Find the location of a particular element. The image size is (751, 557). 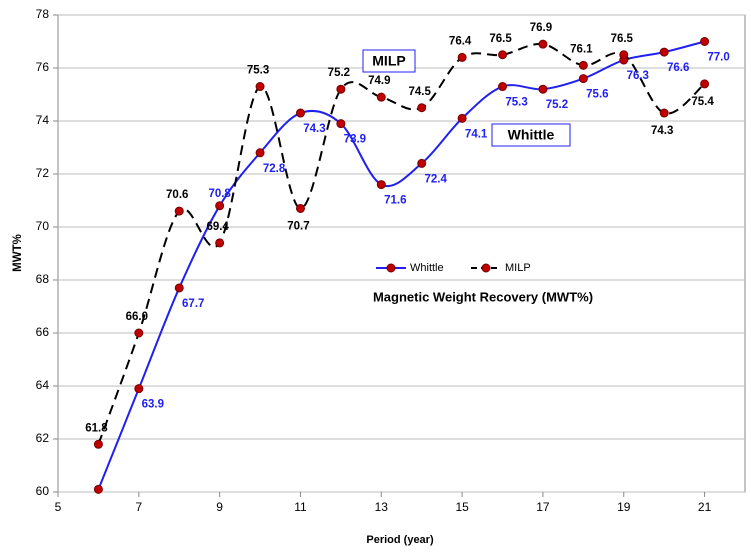

data-label: 75.4 is located at coordinates (702, 102).